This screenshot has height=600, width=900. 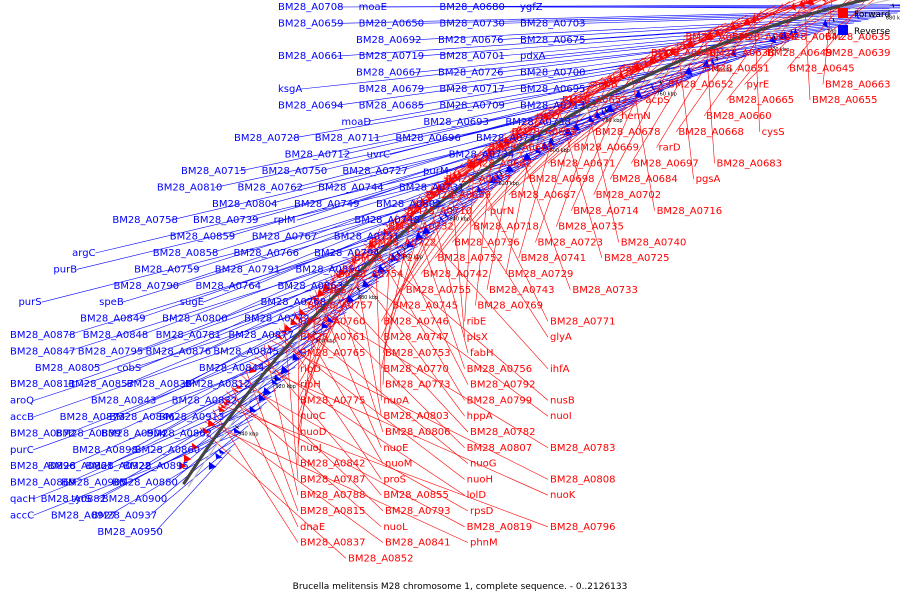 What do you see at coordinates (548, 116) in the screenshot?
I see `forward-gene-label: recO` at bounding box center [548, 116].